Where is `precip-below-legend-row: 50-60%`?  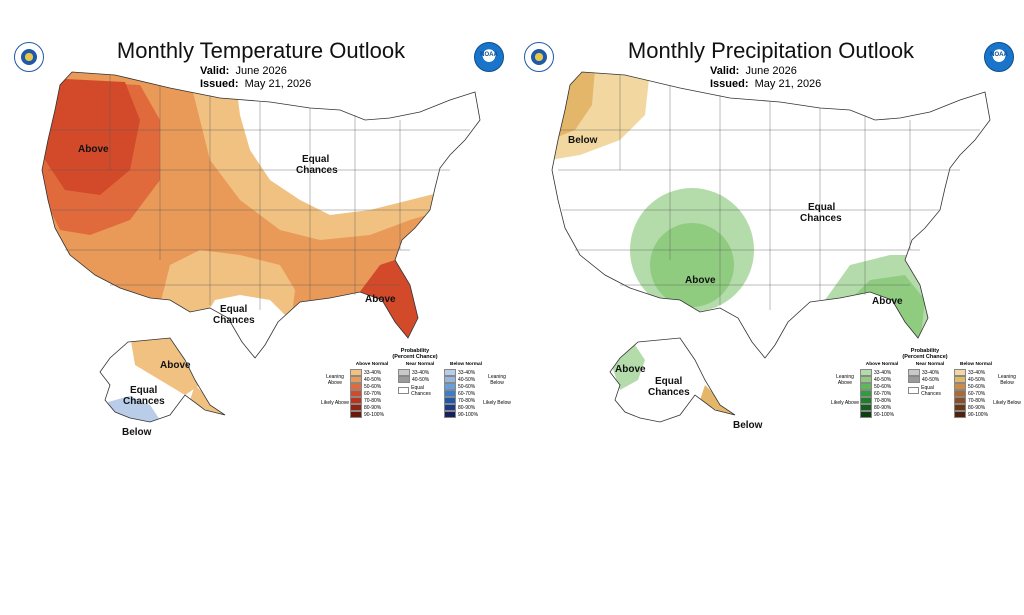
precip-below-legend-row: 50-60% is located at coordinates (976, 386).